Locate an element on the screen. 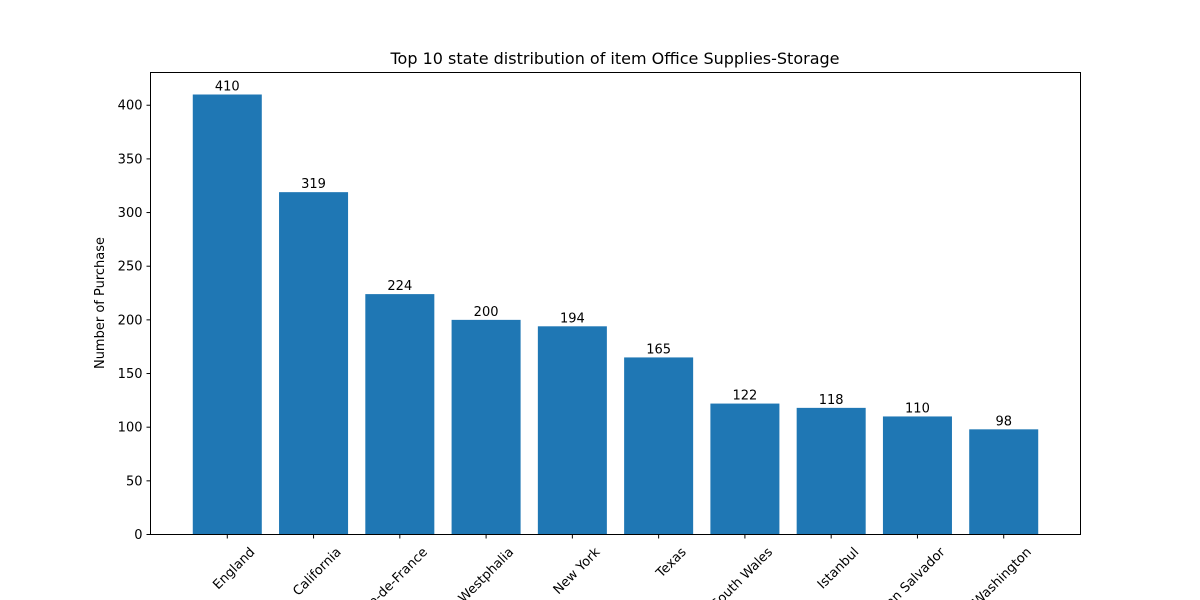 The image size is (1200, 600). x-tick-label: Texas is located at coordinates (671, 563).